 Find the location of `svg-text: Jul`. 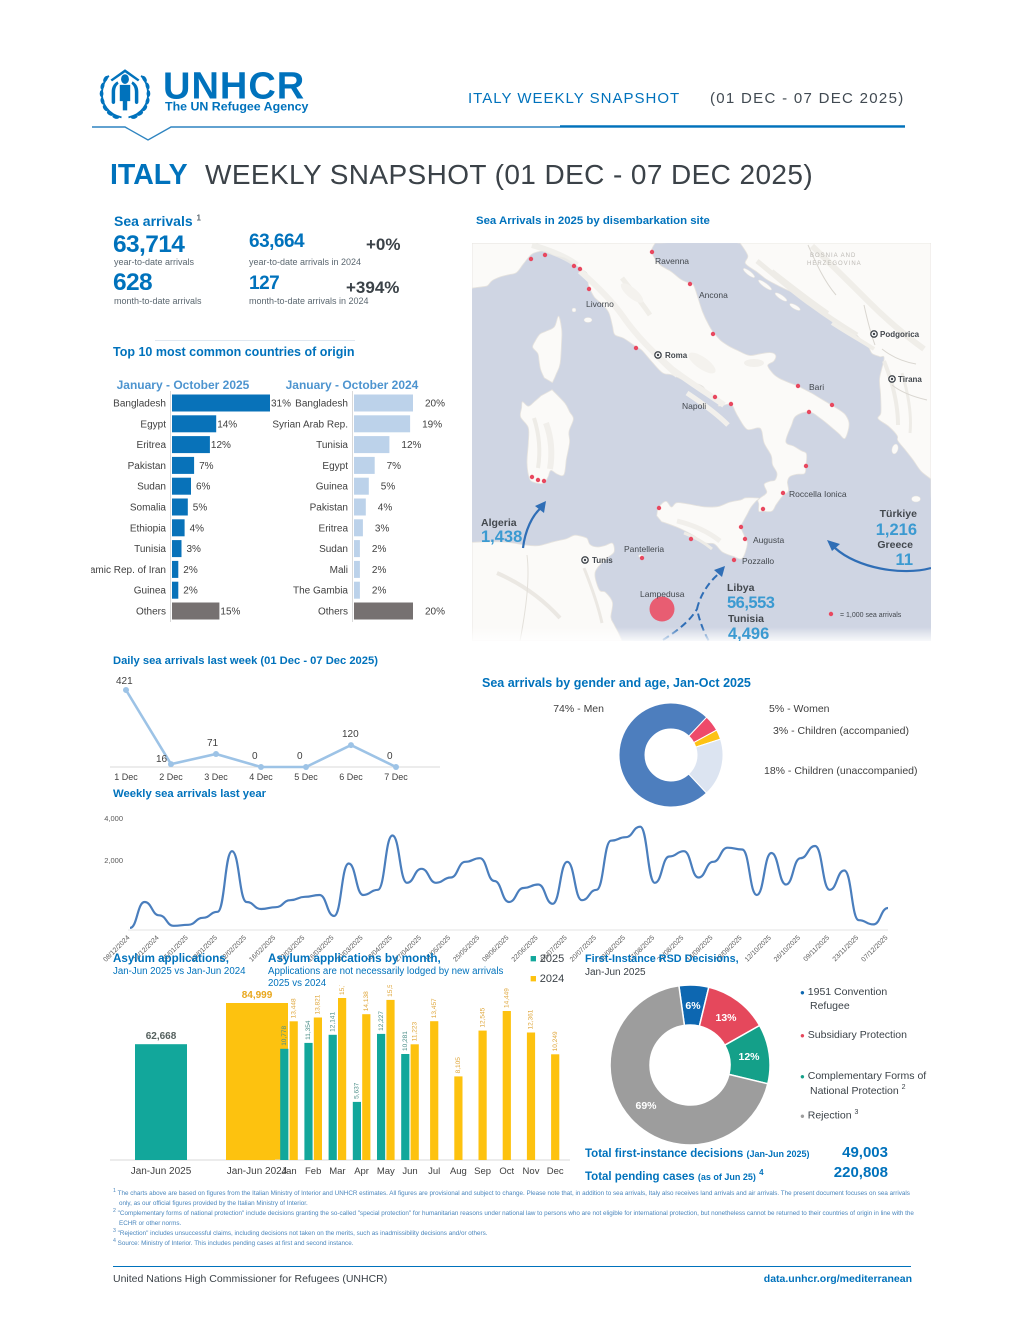

svg-text: Jul is located at coordinates (434, 1171).